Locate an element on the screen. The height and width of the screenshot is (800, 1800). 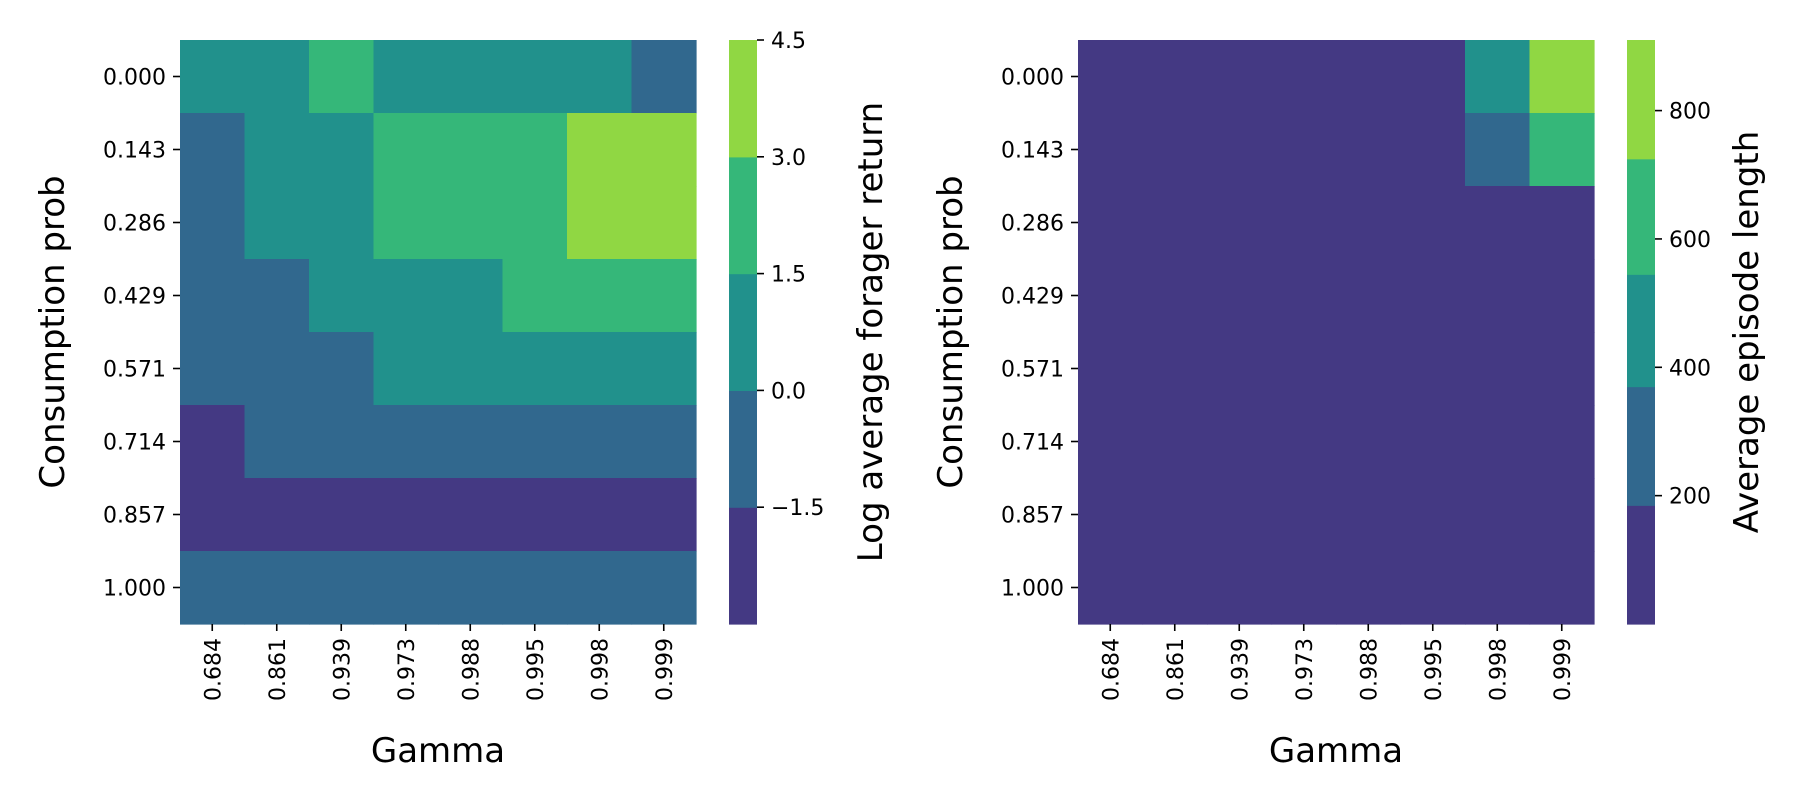
x-tick-label: 0.995 is located at coordinates (536, 669).